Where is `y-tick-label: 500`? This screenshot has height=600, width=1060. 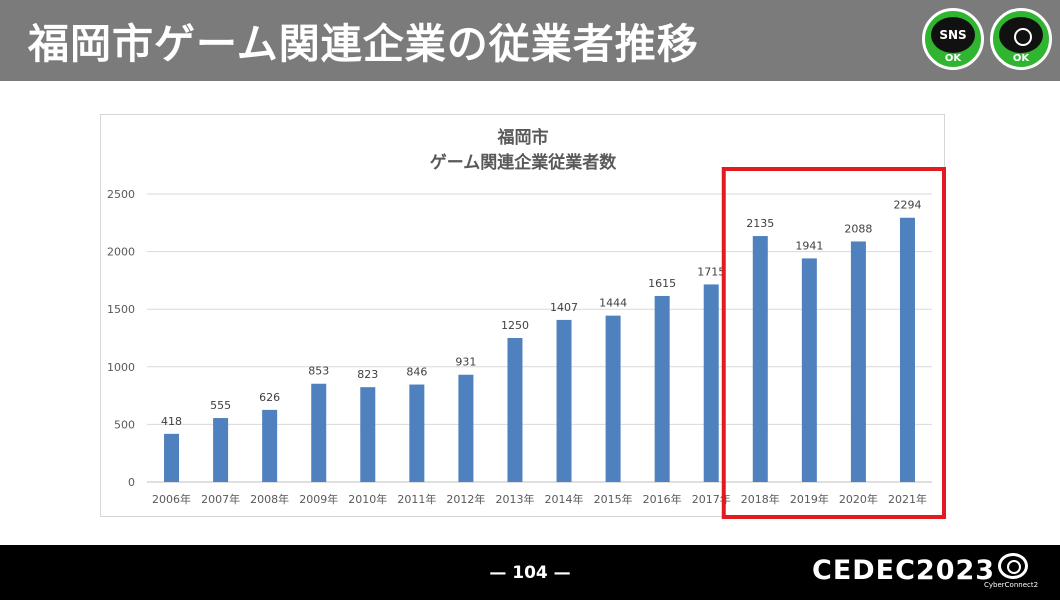
y-tick-label: 500 is located at coordinates (124, 424).